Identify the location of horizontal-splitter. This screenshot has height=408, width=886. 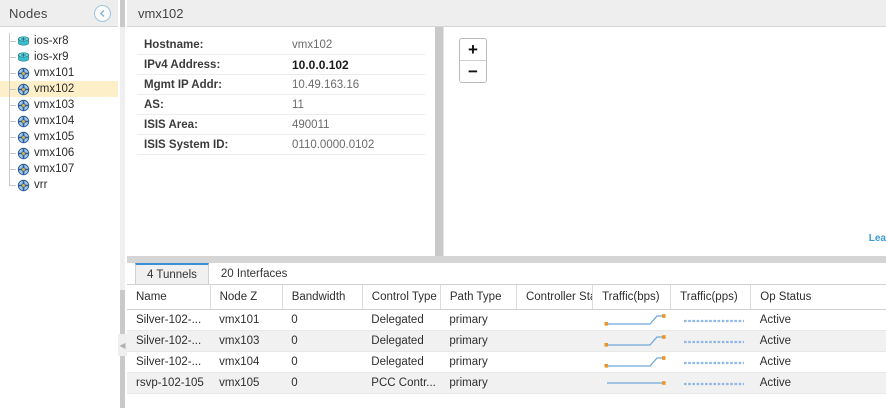
(506, 259).